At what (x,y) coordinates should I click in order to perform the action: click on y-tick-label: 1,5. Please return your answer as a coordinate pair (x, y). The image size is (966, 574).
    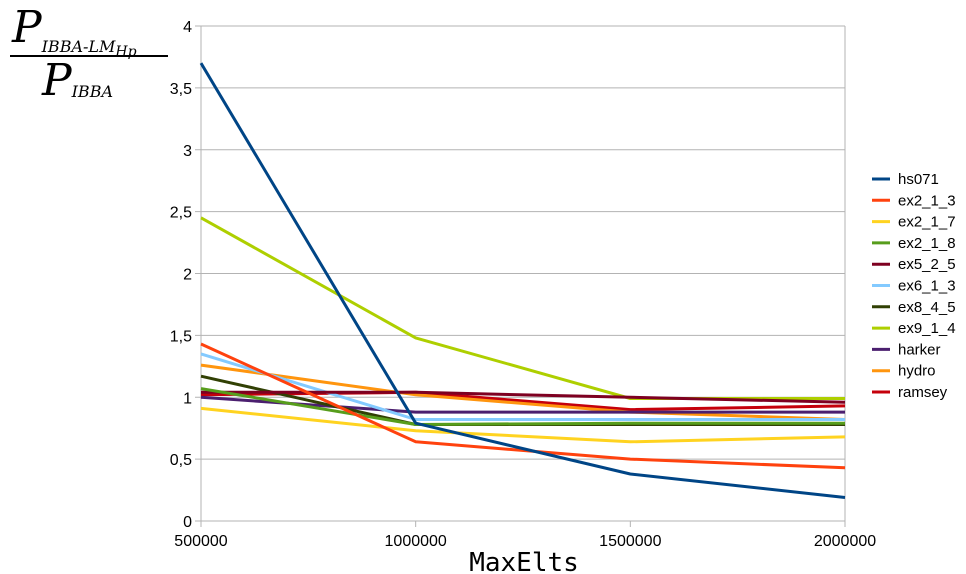
    Looking at the image, I should click on (181, 336).